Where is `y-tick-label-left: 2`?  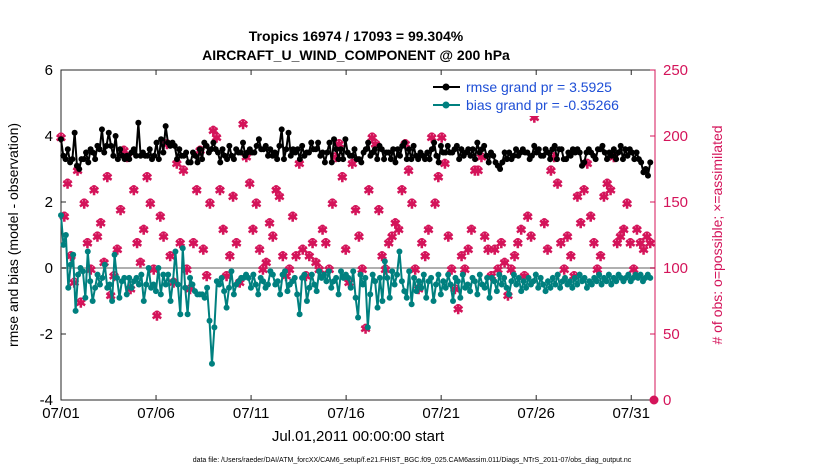 y-tick-label-left: 2 is located at coordinates (49, 202).